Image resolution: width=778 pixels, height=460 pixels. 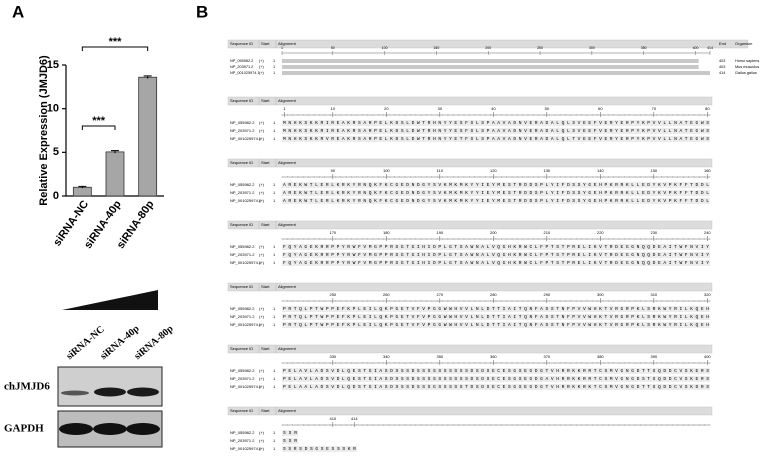 What do you see at coordinates (653, 294) in the screenshot?
I see `ruler-label: 310` at bounding box center [653, 294].